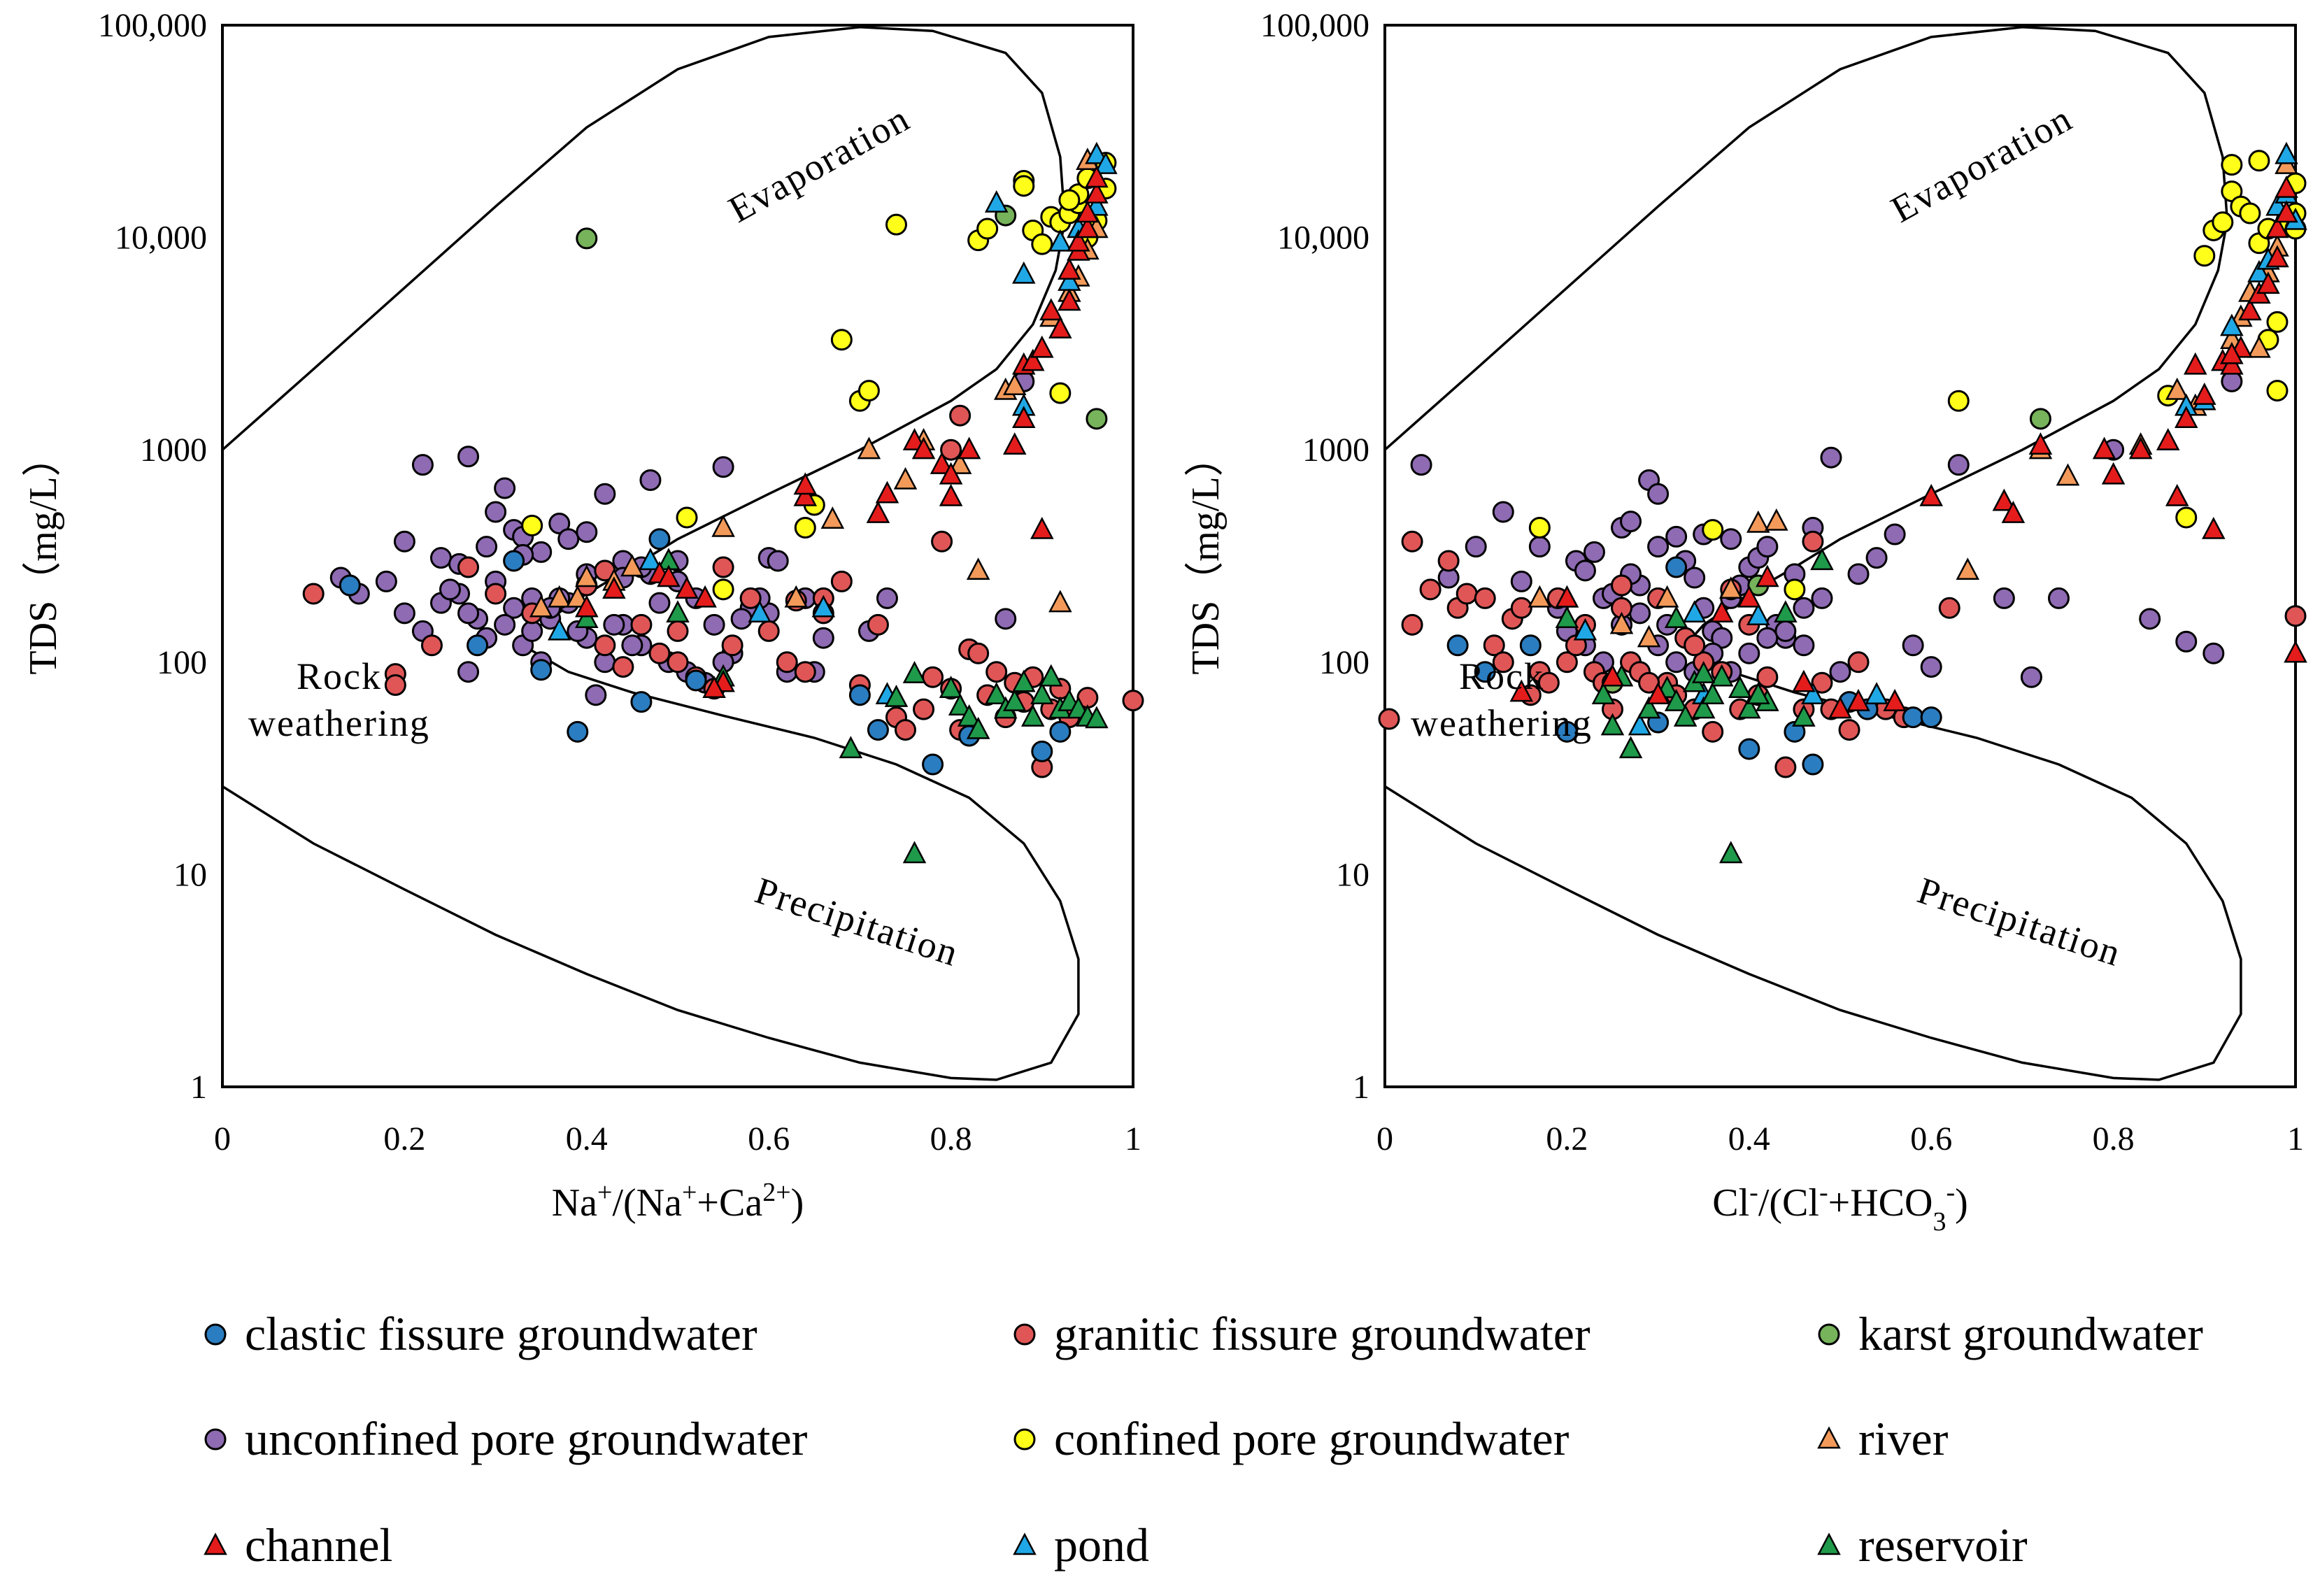 This screenshot has height=1596, width=2313. Describe the element at coordinates (1312, 1438) in the screenshot. I see `legend-label: confined pore groundwater` at that location.